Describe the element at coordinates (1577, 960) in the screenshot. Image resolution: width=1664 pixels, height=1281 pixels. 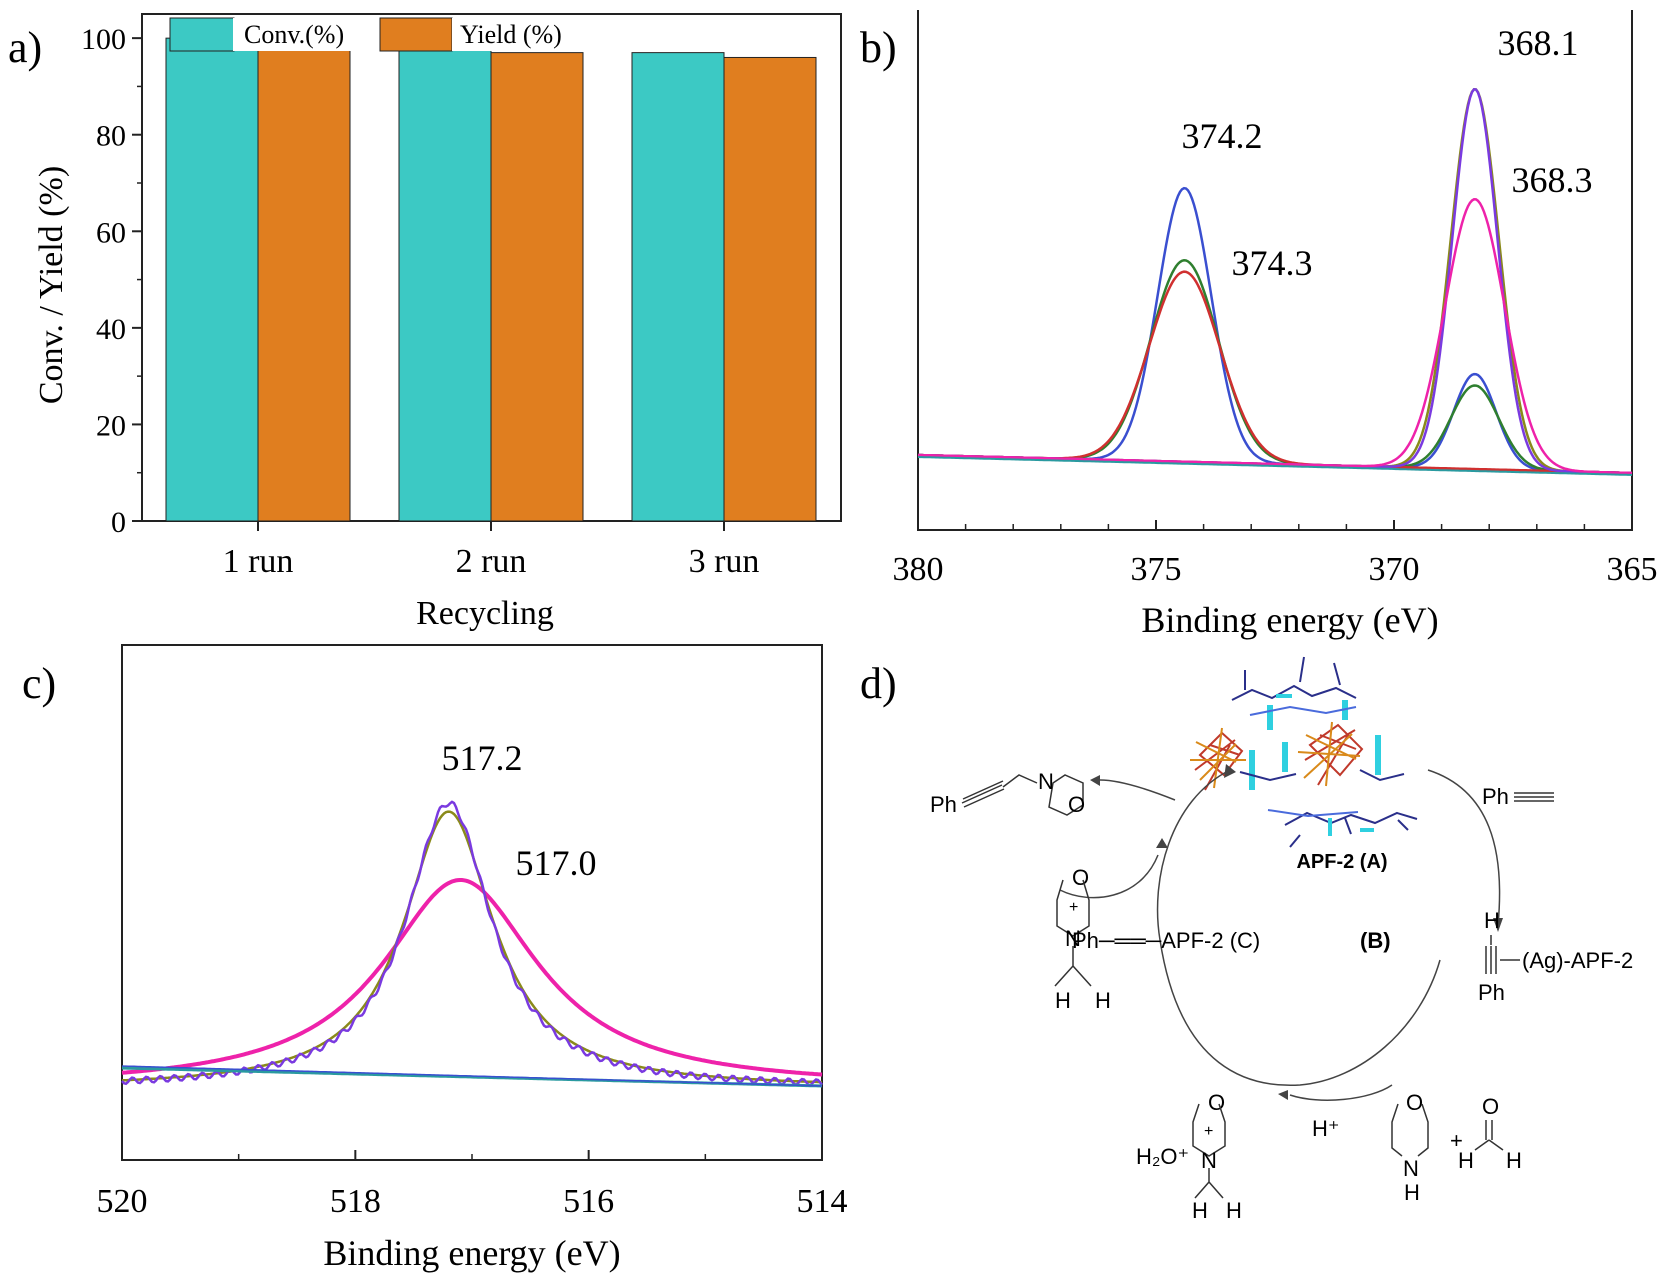
I see `complex-ag: (Ag)-APF-2` at that location.